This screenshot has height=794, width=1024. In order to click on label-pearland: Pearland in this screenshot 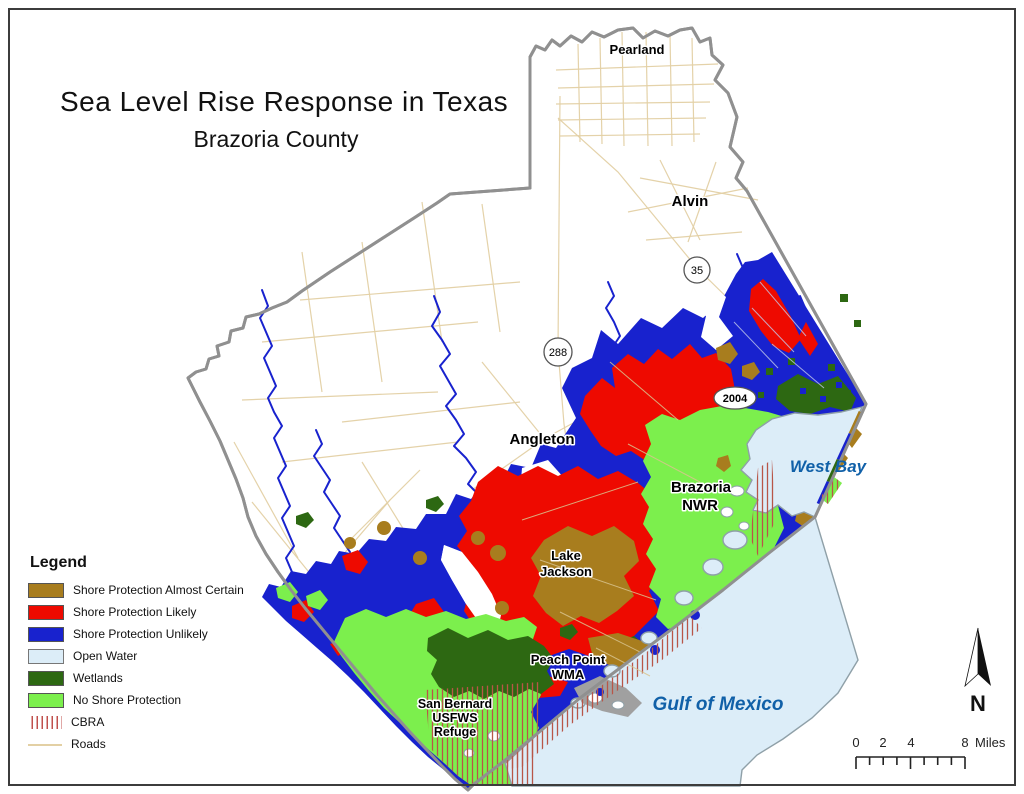, I will do `click(637, 49)`.